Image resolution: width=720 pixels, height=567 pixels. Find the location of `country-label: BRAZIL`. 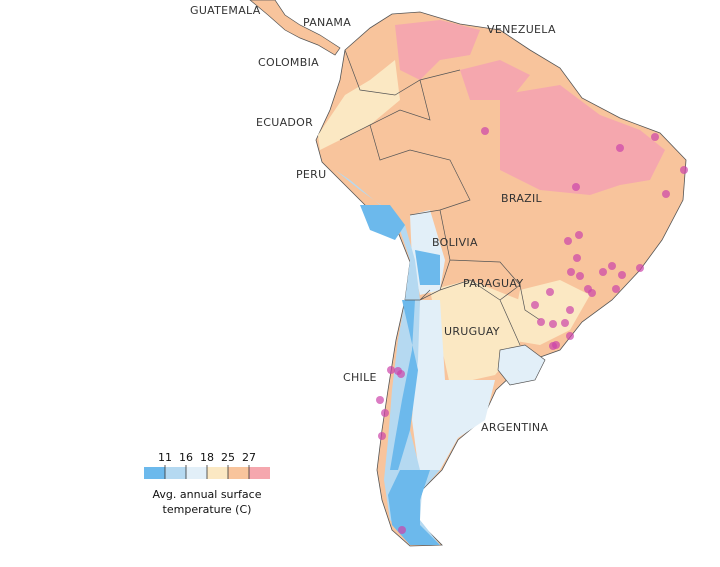

country-label: BRAZIL is located at coordinates (522, 198).